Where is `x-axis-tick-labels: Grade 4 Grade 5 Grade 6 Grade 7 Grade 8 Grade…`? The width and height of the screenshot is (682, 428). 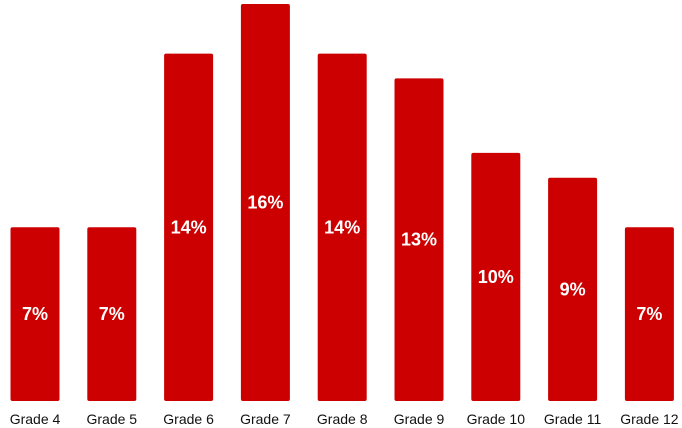
x-axis-tick-labels: Grade 4 Grade 5 Grade 6 Grade 7 Grade 8 Grade… is located at coordinates (344, 419).